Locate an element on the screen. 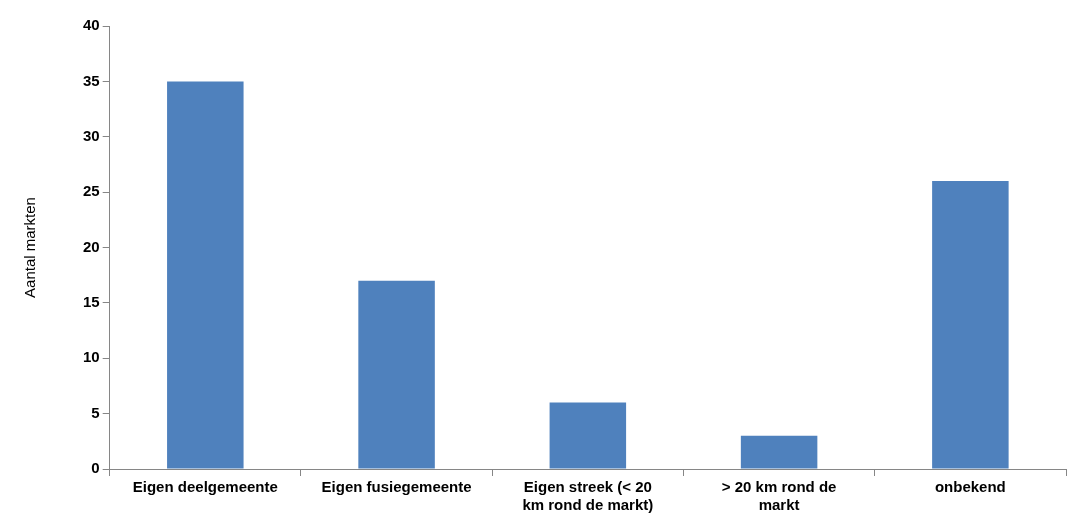 This screenshot has width=1084, height=530. x-tick-label: Eigen streek (< 20 km rond de markt) is located at coordinates (588, 496).